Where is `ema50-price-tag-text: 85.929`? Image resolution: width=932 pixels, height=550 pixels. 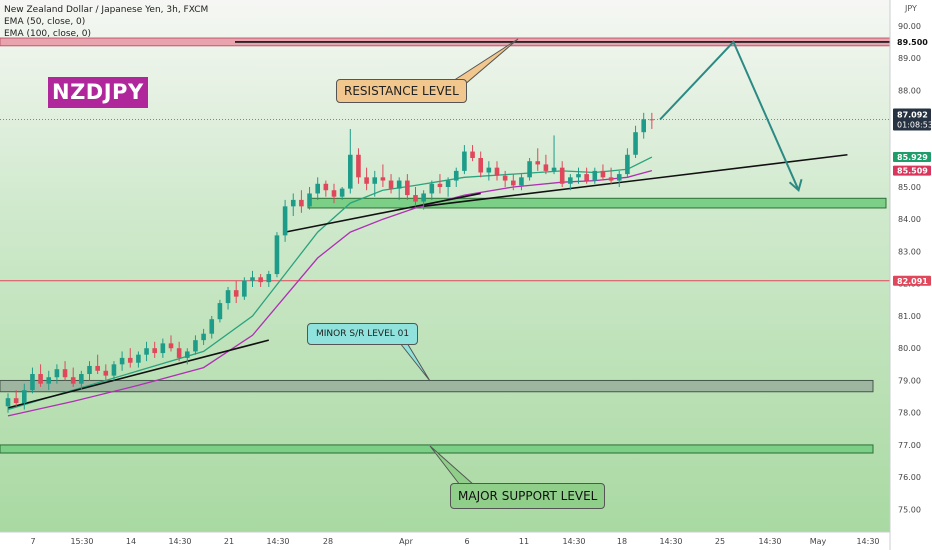 ema50-price-tag-text: 85.929 is located at coordinates (912, 157).